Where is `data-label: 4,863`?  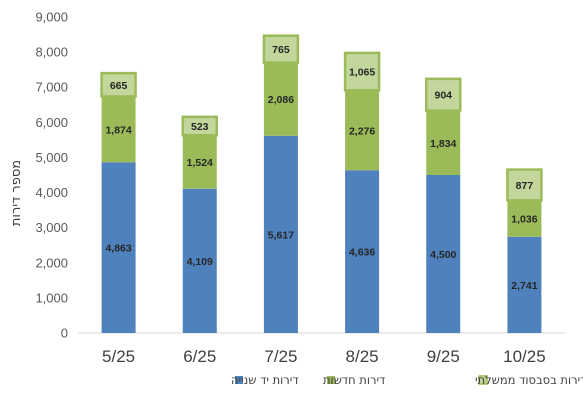
data-label: 4,863 is located at coordinates (118, 249).